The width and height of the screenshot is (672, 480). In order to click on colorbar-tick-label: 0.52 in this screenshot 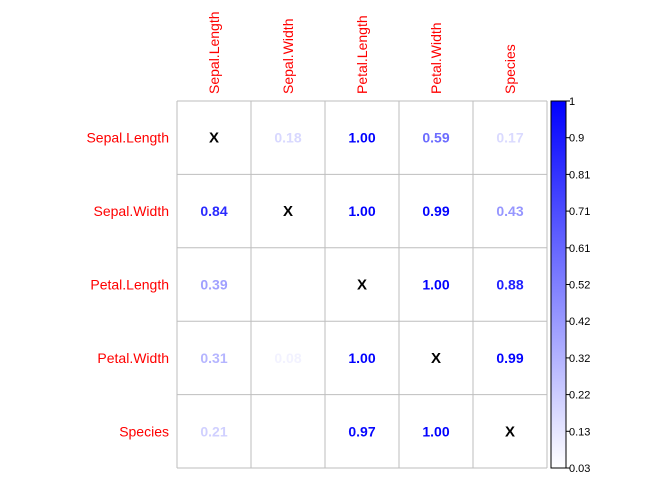, I will do `click(579, 286)`.